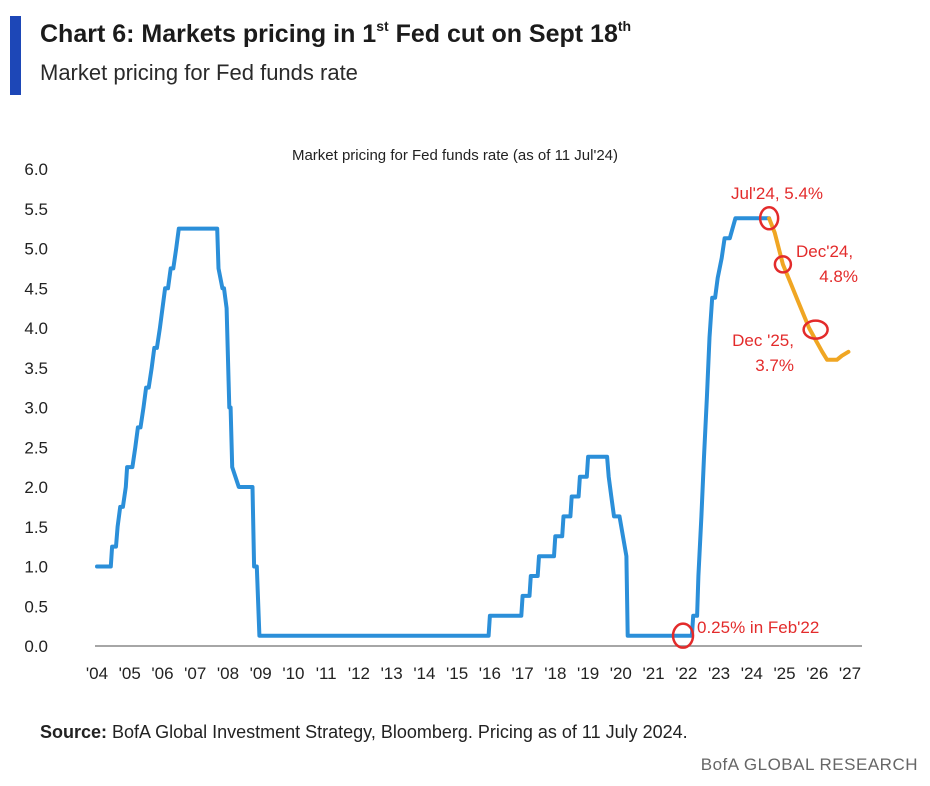  What do you see at coordinates (36, 606) in the screenshot?
I see `y-tick-label: 0.5` at bounding box center [36, 606].